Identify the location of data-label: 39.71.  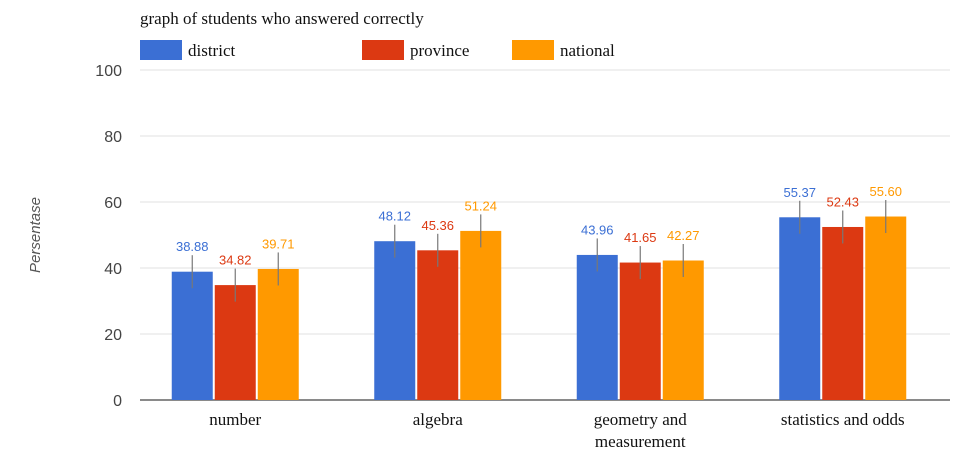
(278, 243).